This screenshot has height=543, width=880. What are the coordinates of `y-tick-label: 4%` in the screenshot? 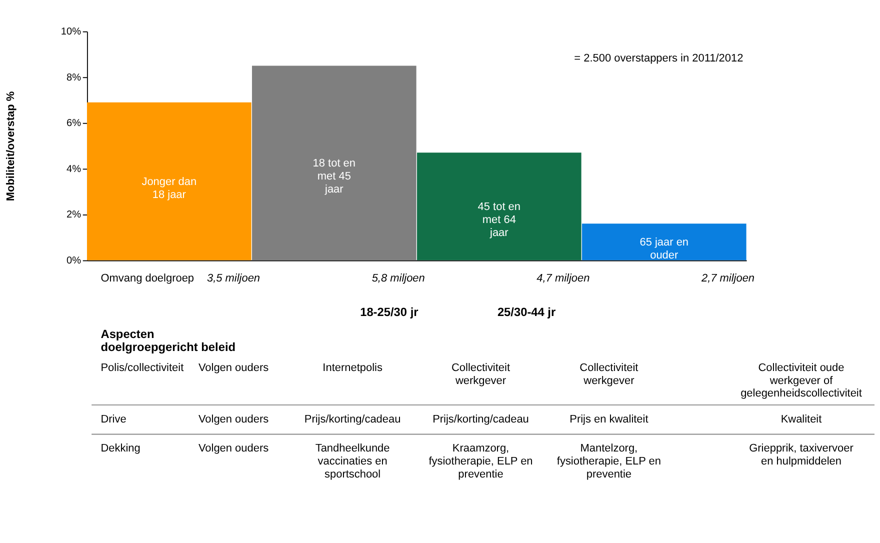 It's located at (74, 169).